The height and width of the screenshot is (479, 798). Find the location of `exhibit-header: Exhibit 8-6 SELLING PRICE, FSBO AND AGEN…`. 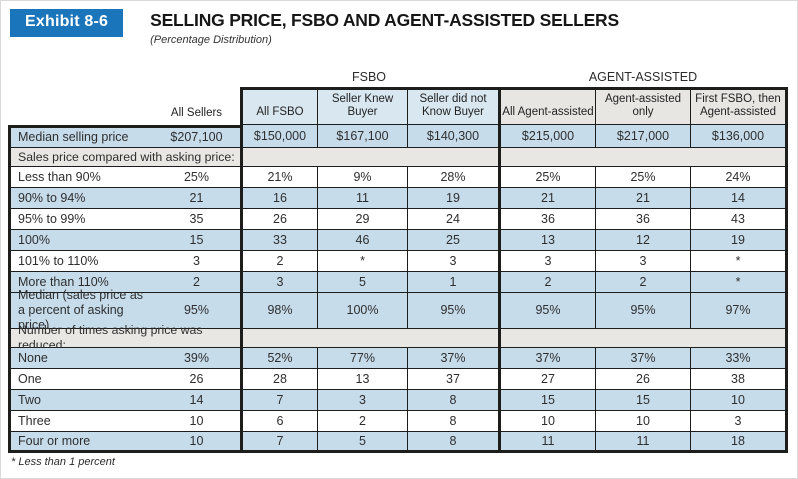

exhibit-header: Exhibit 8-6 SELLING PRICE, FSBO AND AGEN… is located at coordinates (399, 23).